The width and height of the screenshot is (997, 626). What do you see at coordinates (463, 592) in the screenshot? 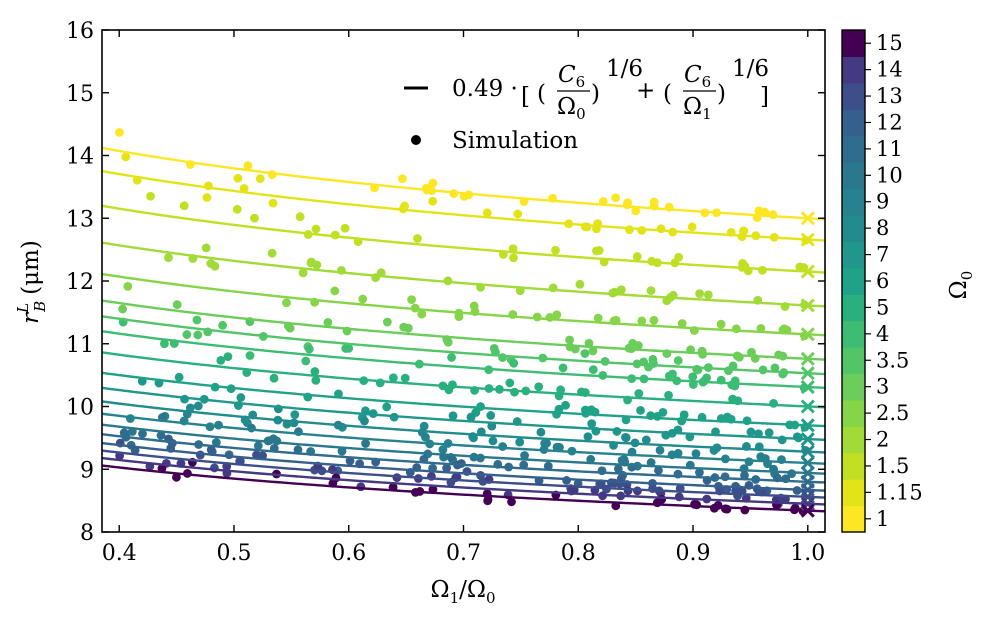
I see `x-axis-title: Ω1/Ω0` at bounding box center [463, 592].